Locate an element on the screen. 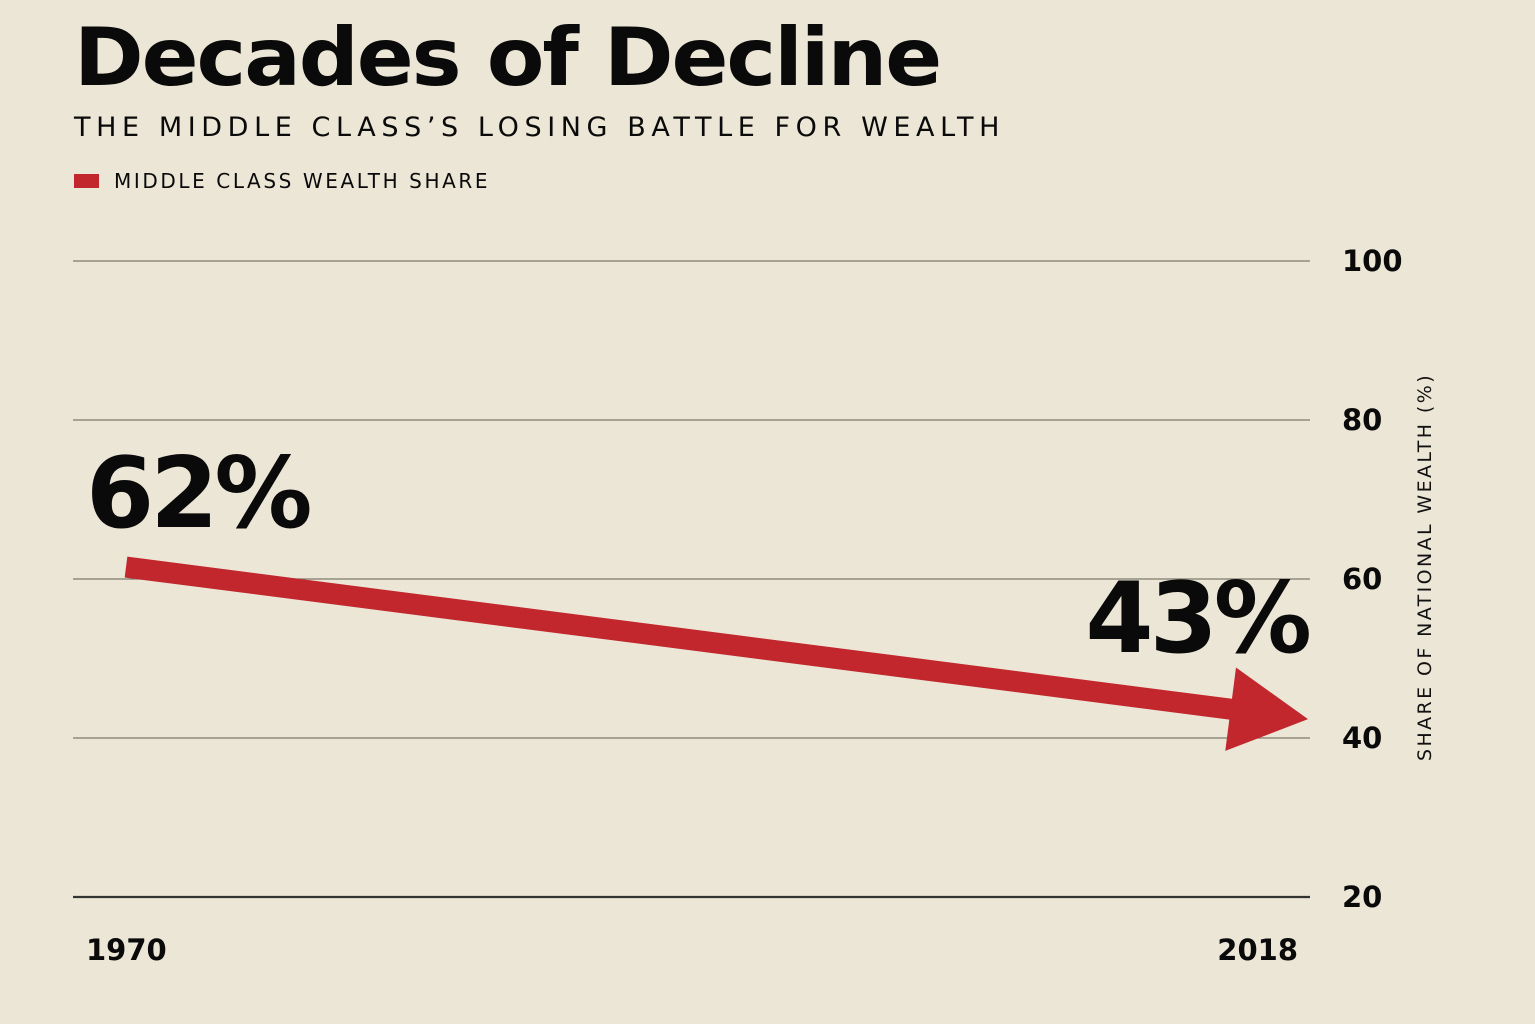 The width and height of the screenshot is (1535, 1024). y-tick-label: 60 is located at coordinates (1362, 579).